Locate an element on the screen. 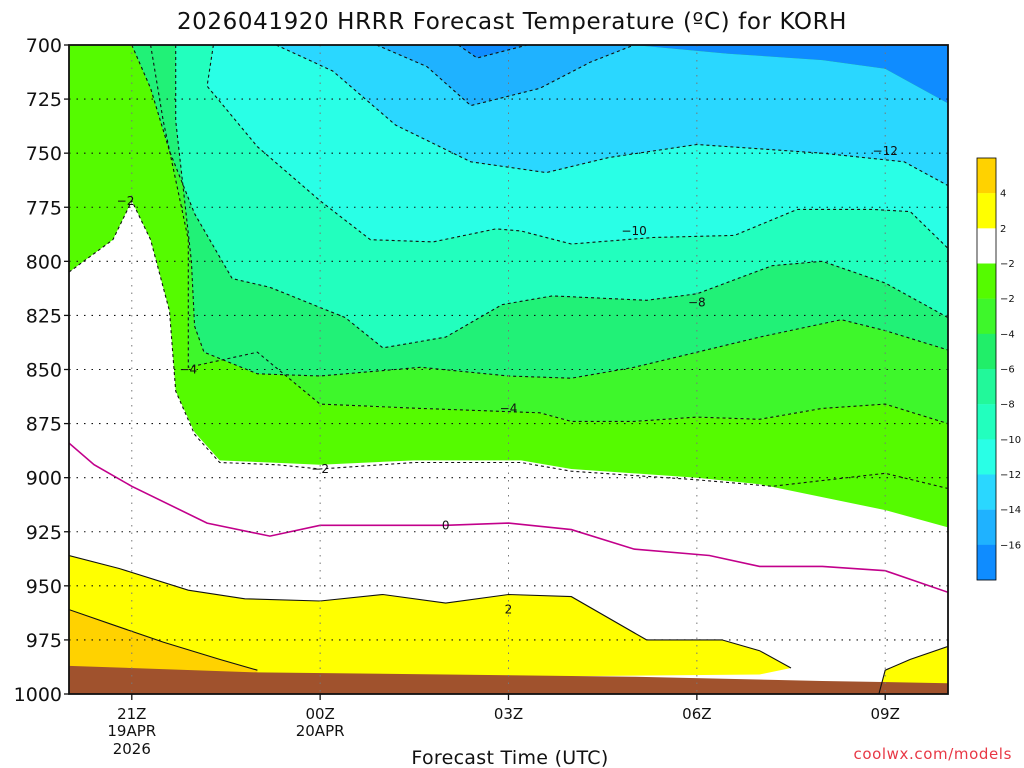  isotherm-line-2-right is located at coordinates (913, 665).